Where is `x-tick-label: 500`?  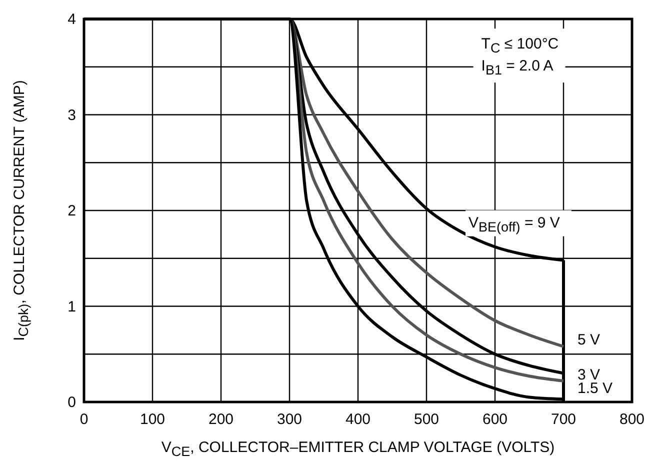 x-tick-label: 500 is located at coordinates (427, 419).